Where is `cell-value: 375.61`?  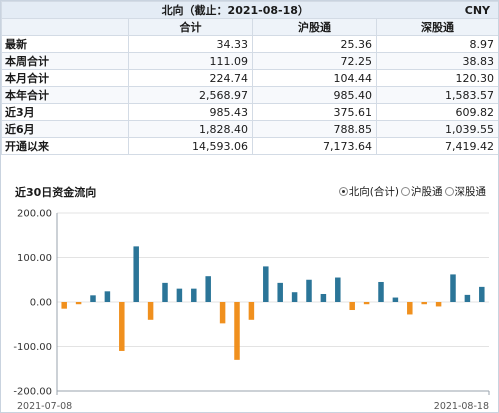 cell-value: 375.61 is located at coordinates (314, 112).